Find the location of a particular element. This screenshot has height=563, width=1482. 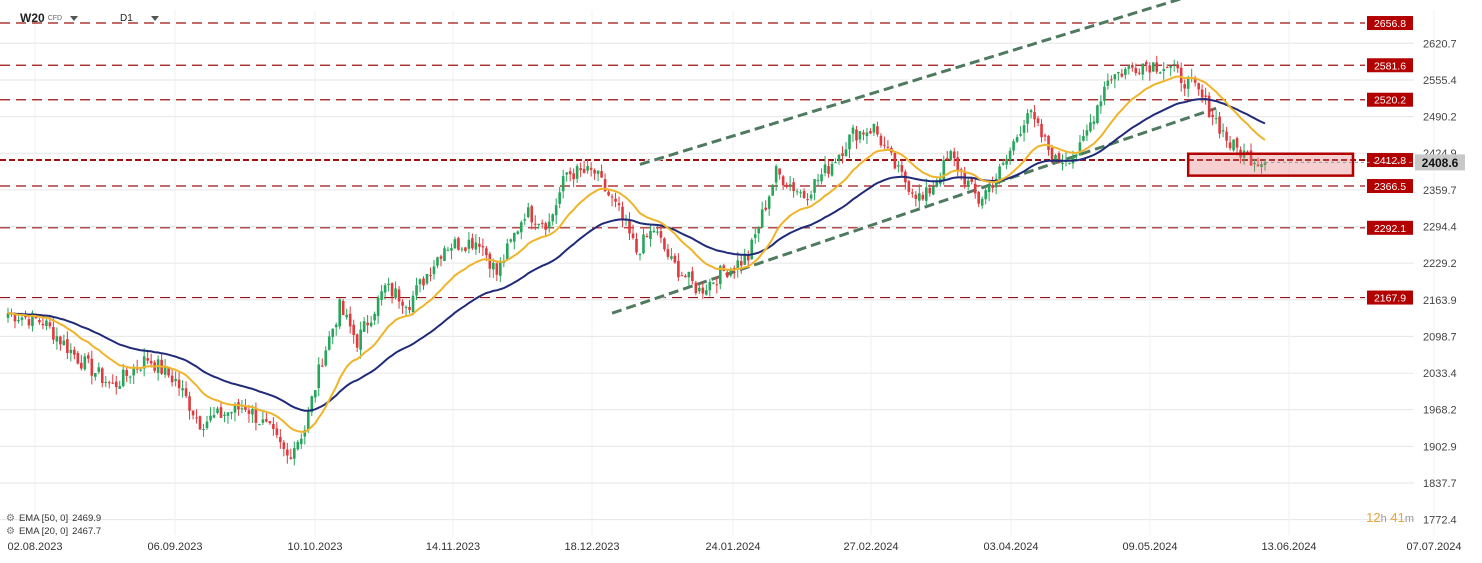

indicator-label: EMA [20, 0] is located at coordinates (43, 531).